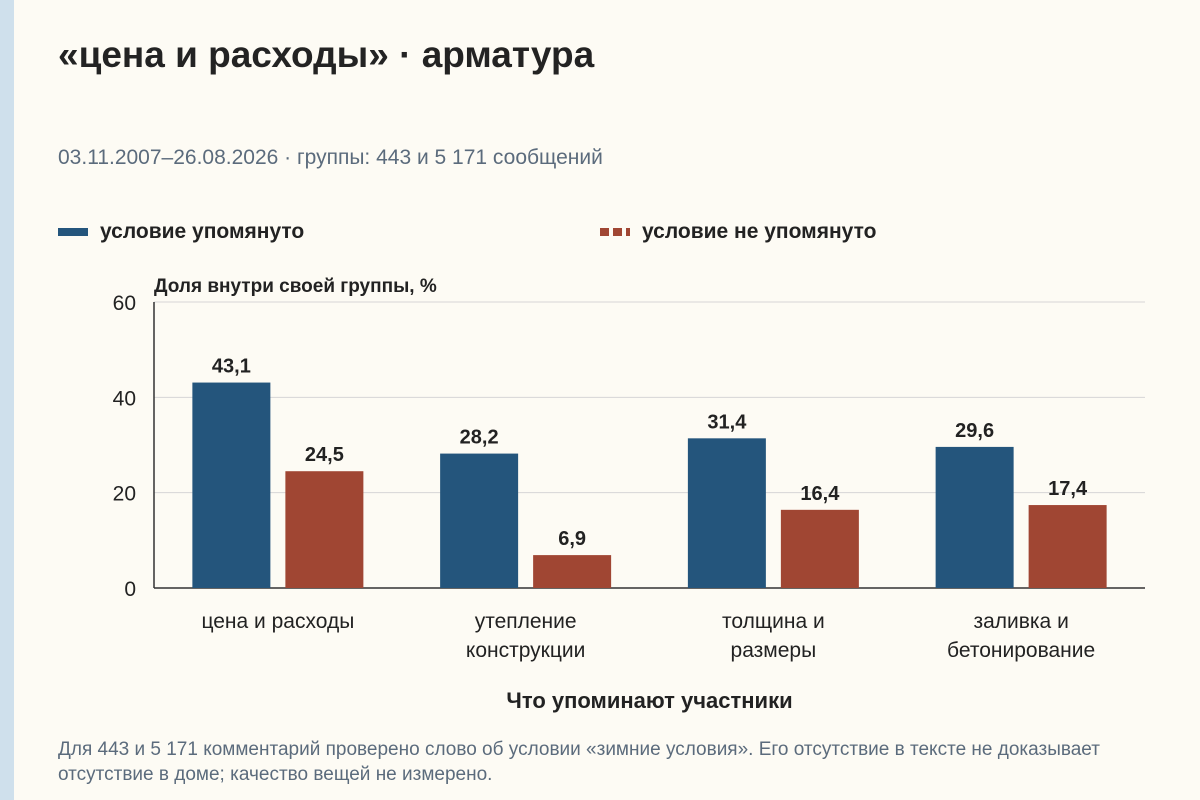 Image resolution: width=1200 pixels, height=800 pixels. What do you see at coordinates (773, 621) in the screenshot?
I see `x-tick-label: толщина и` at bounding box center [773, 621].